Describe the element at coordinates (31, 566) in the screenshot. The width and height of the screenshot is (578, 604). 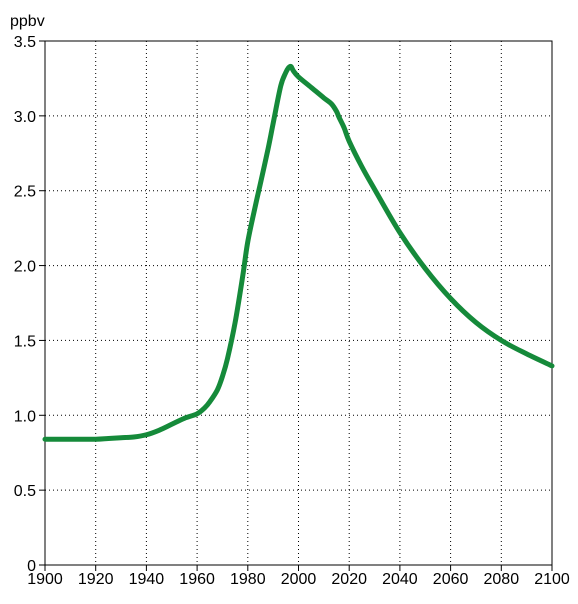
I see `y-tick-label: 0` at that location.